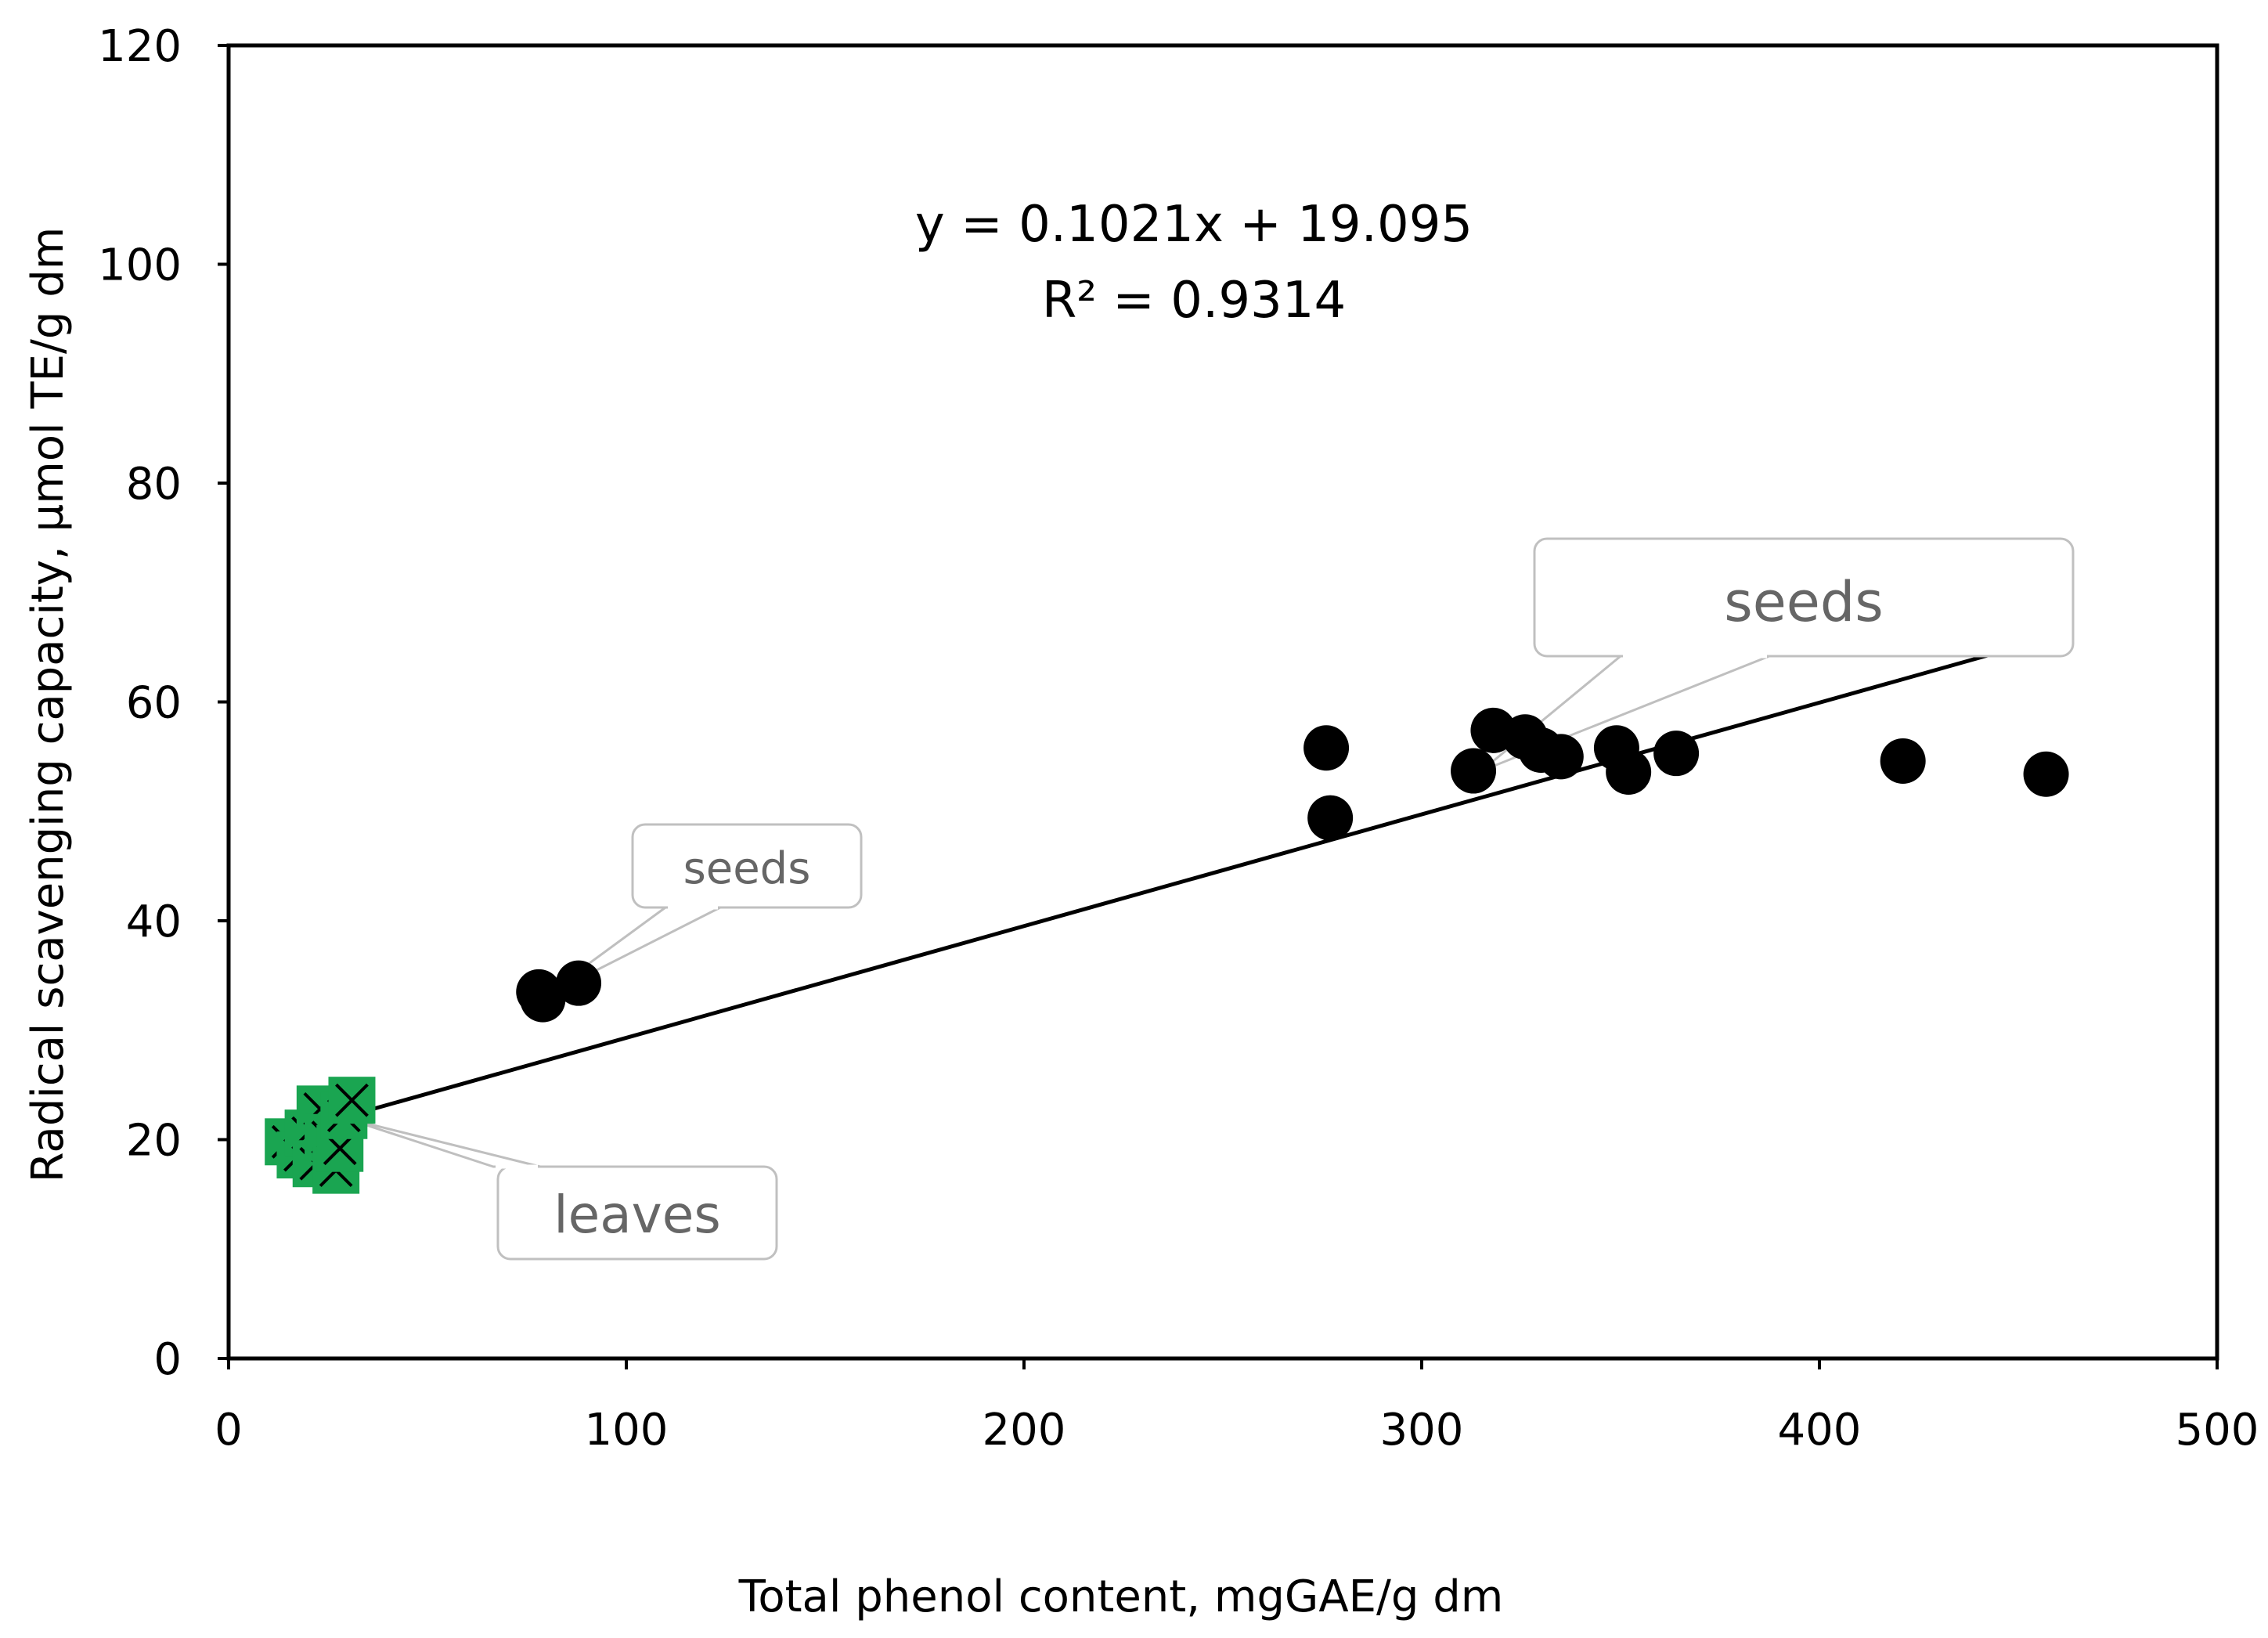 This screenshot has height=1638, width=2268. I want to click on x-tick-label: 400, so click(1820, 1430).